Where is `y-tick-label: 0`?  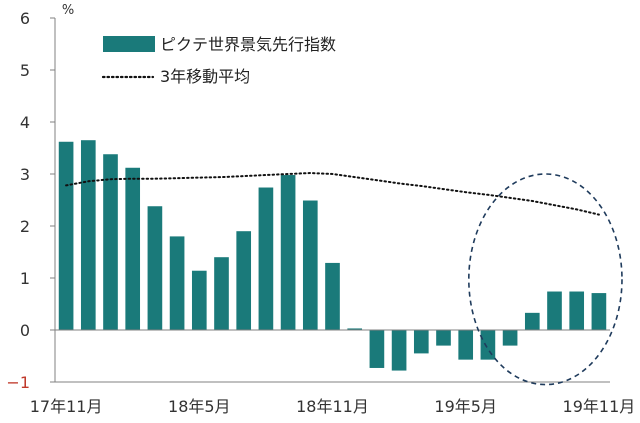 y-tick-label: 0 is located at coordinates (25, 330).